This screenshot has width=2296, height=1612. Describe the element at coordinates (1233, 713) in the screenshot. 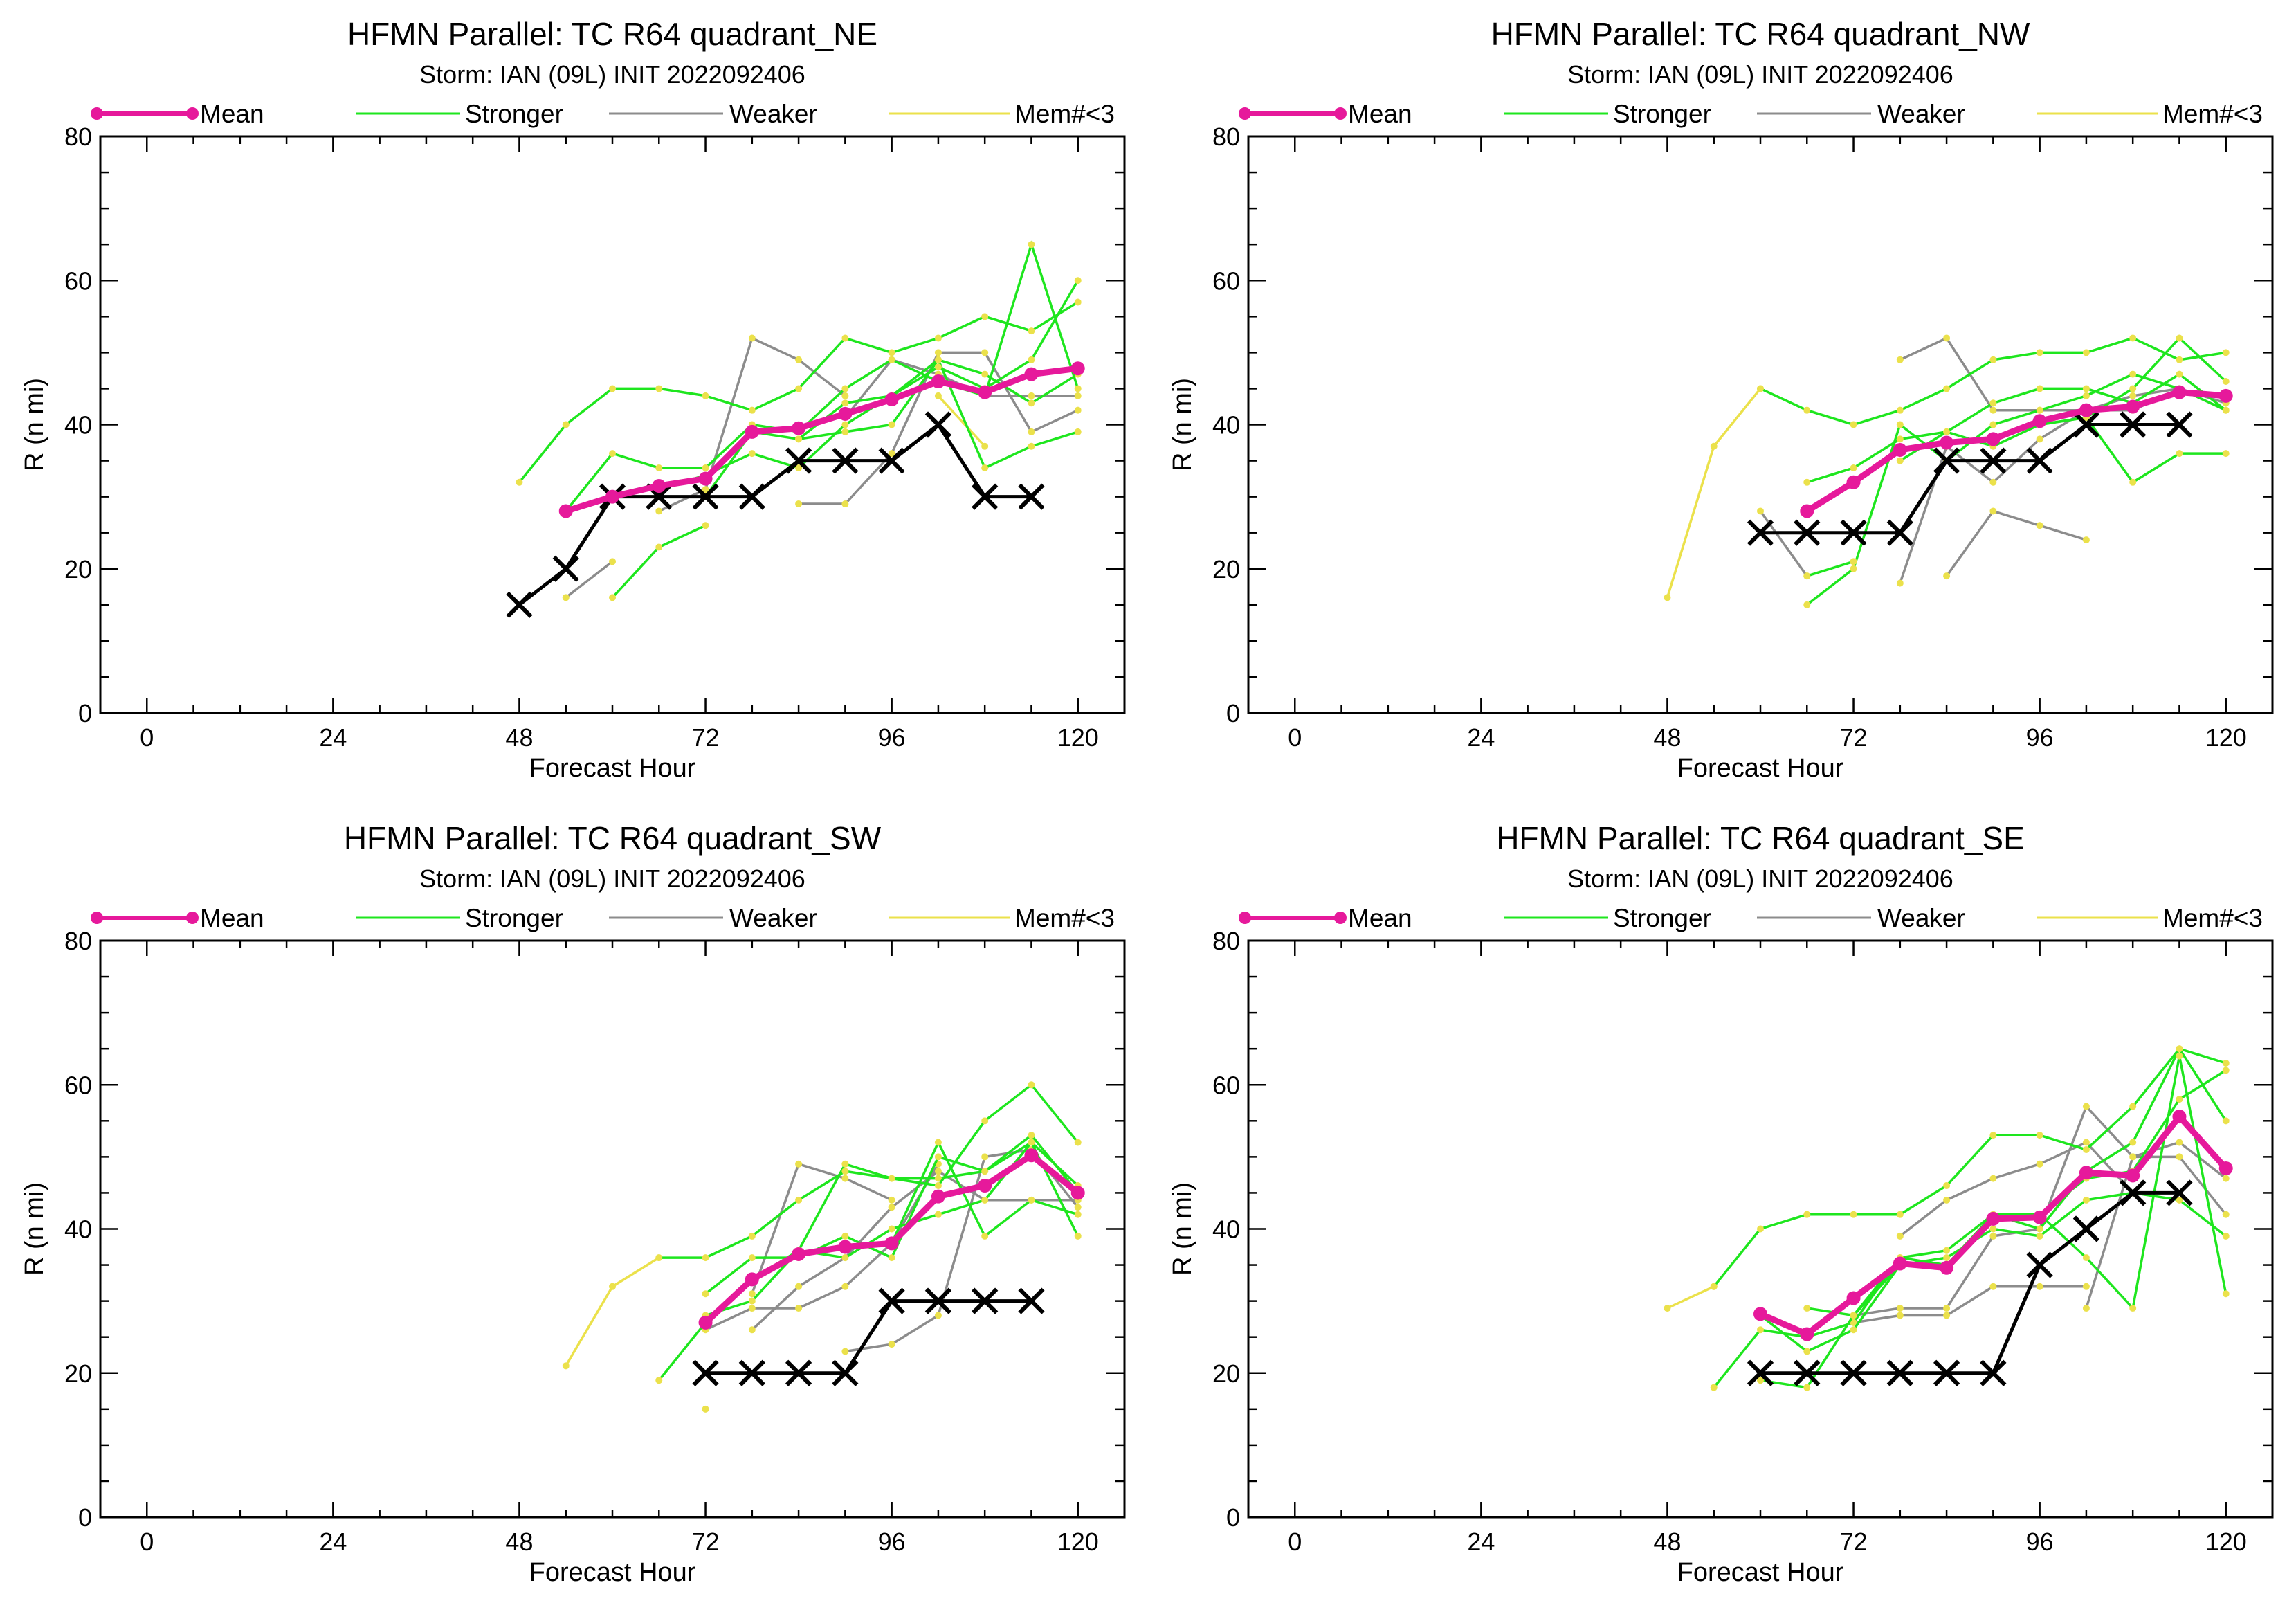

I see `y-tick-label: 0` at that location.